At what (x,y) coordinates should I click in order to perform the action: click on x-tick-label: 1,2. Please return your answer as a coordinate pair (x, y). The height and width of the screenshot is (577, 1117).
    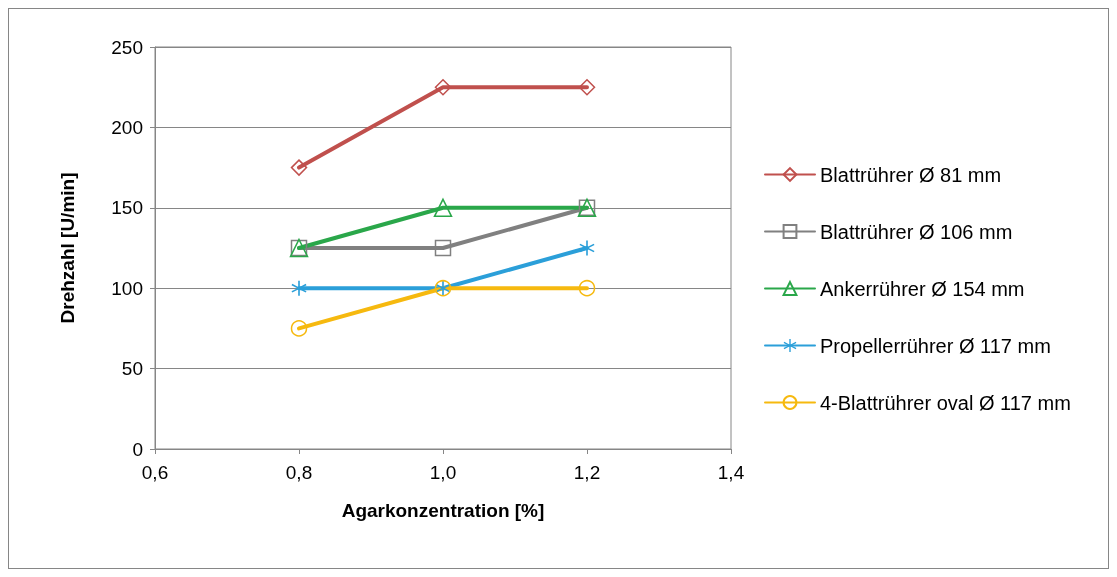
    Looking at the image, I should click on (587, 472).